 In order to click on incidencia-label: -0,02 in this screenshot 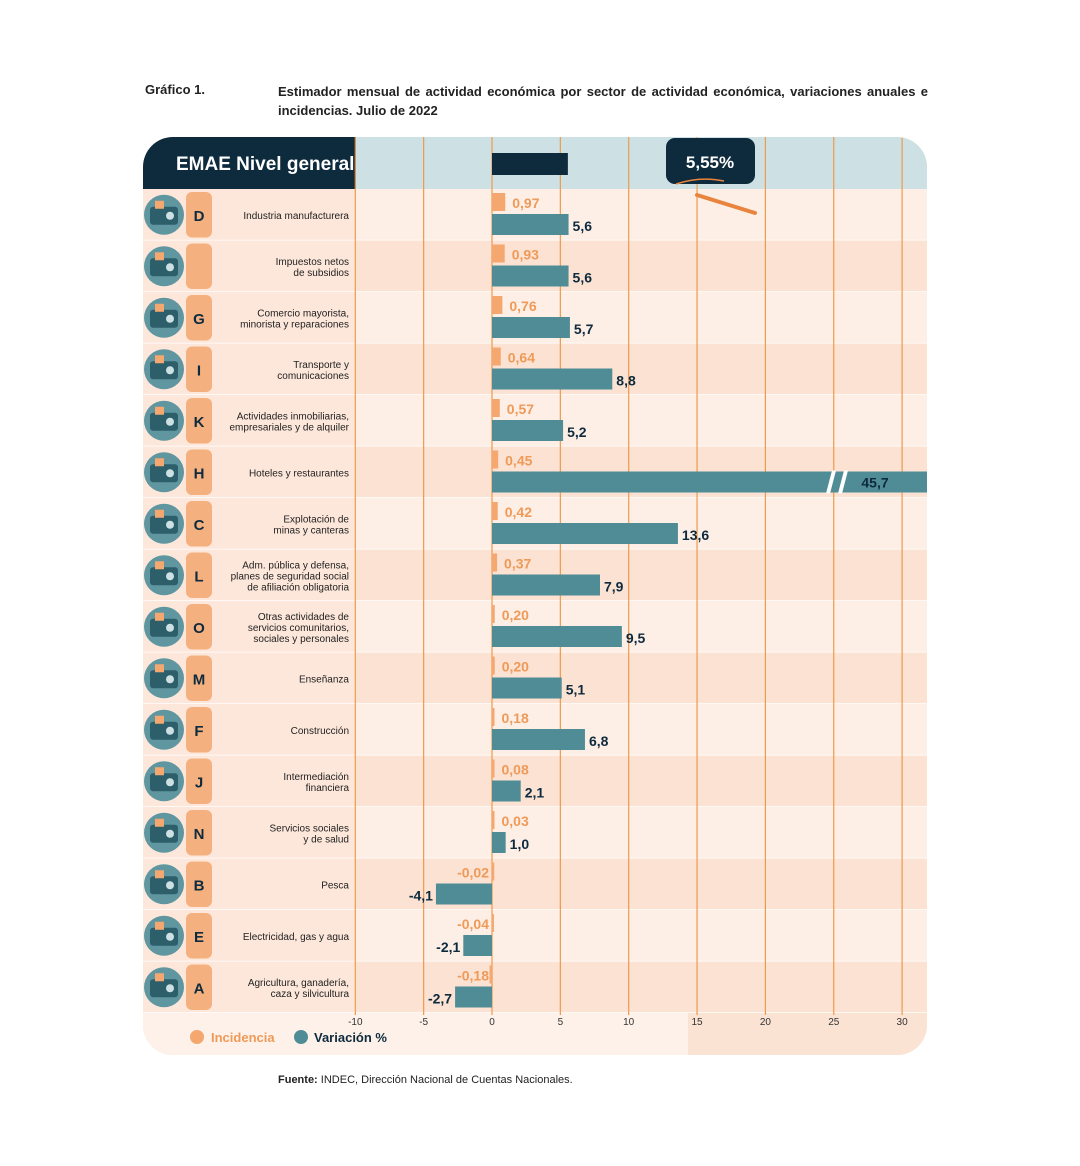, I will do `click(473, 873)`.